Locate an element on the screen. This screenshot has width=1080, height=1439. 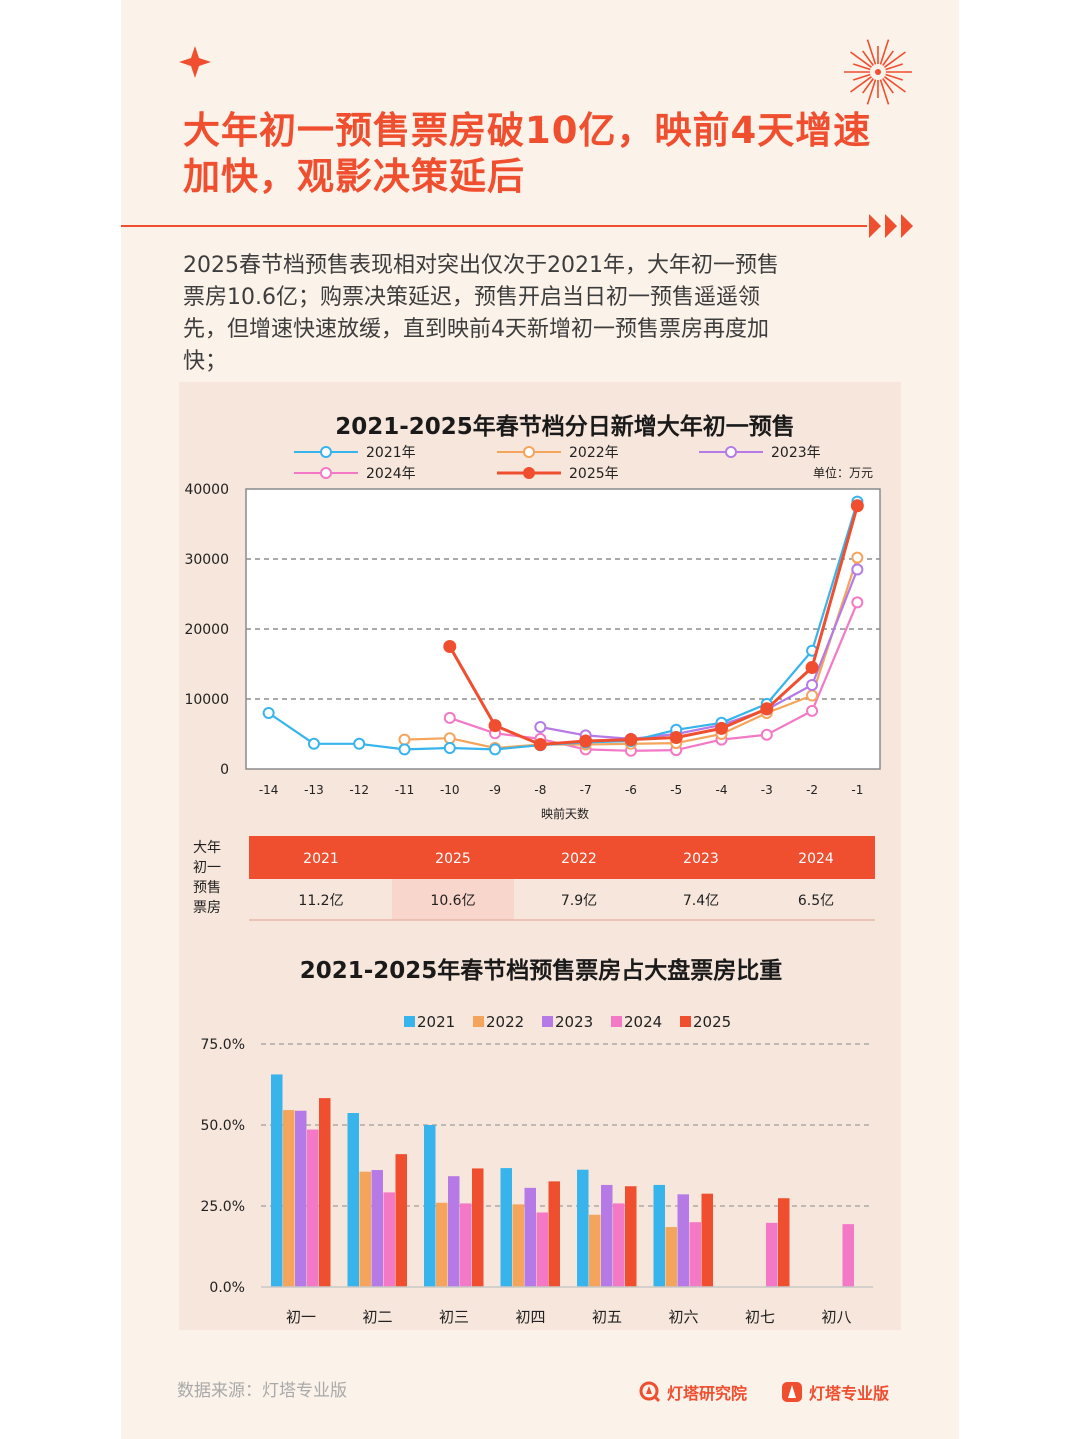
bar-2022-初六 is located at coordinates (671, 1257).